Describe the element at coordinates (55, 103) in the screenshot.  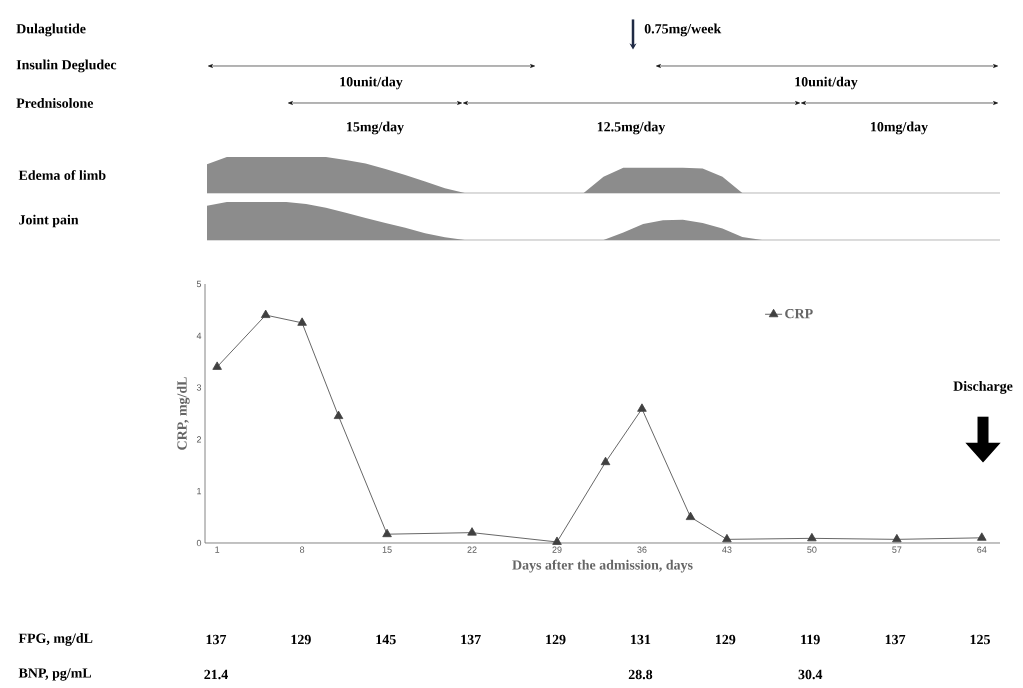
I see `text: Prednisolone` at that location.